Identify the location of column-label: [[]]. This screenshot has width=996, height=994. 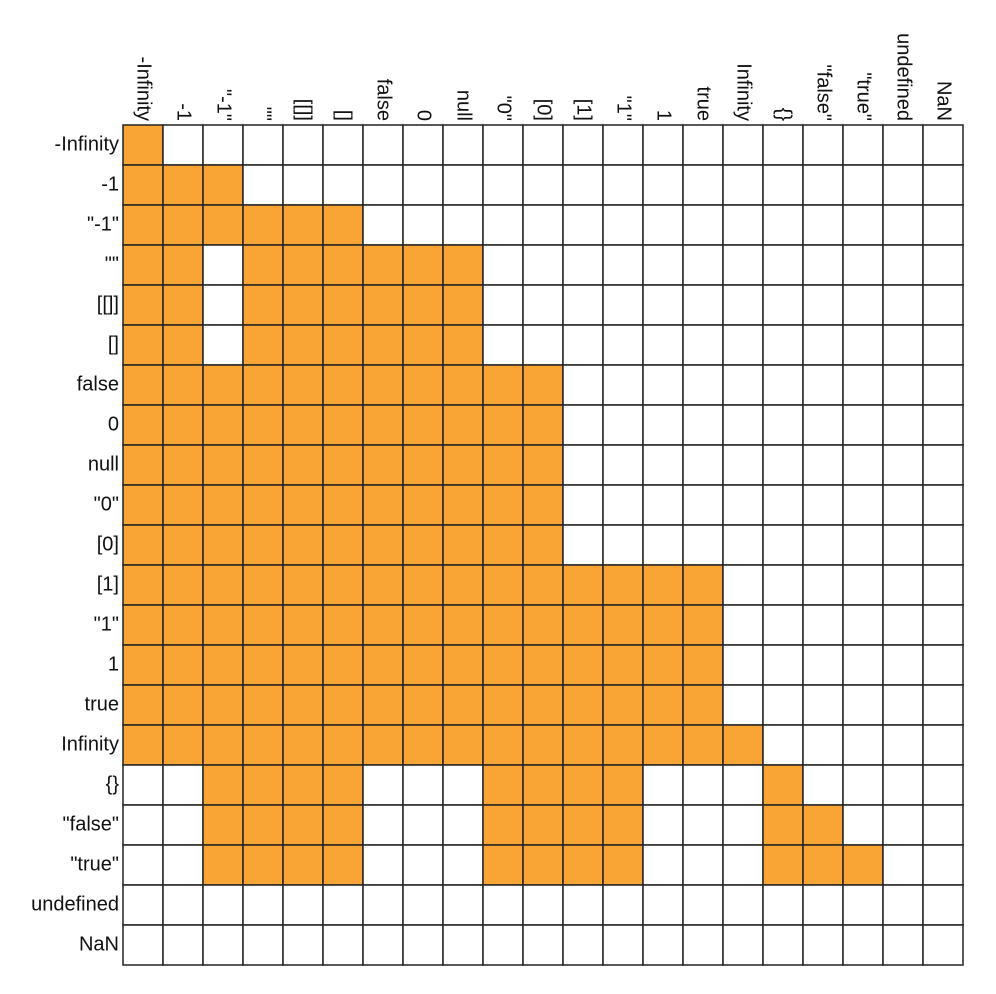
(304, 110).